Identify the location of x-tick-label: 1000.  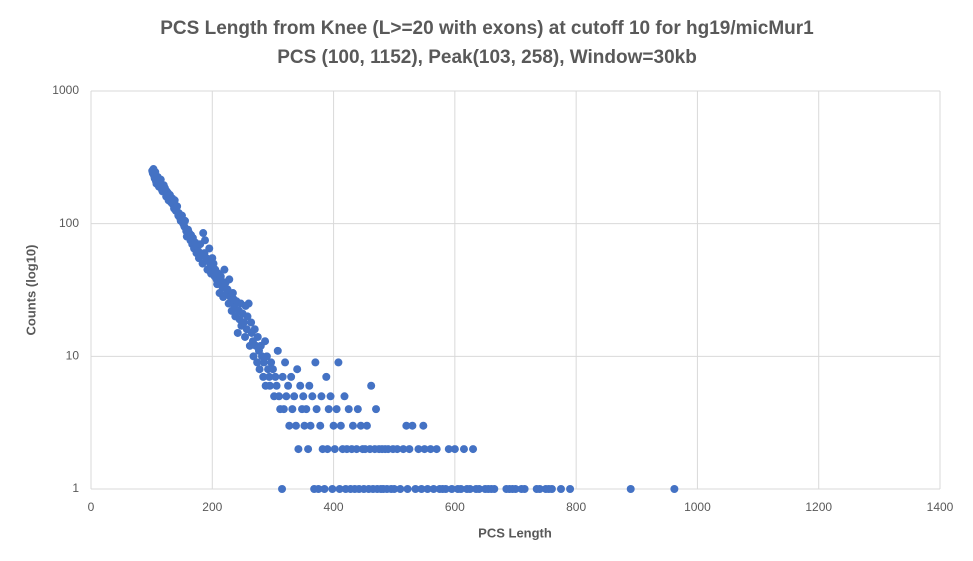
(697, 507).